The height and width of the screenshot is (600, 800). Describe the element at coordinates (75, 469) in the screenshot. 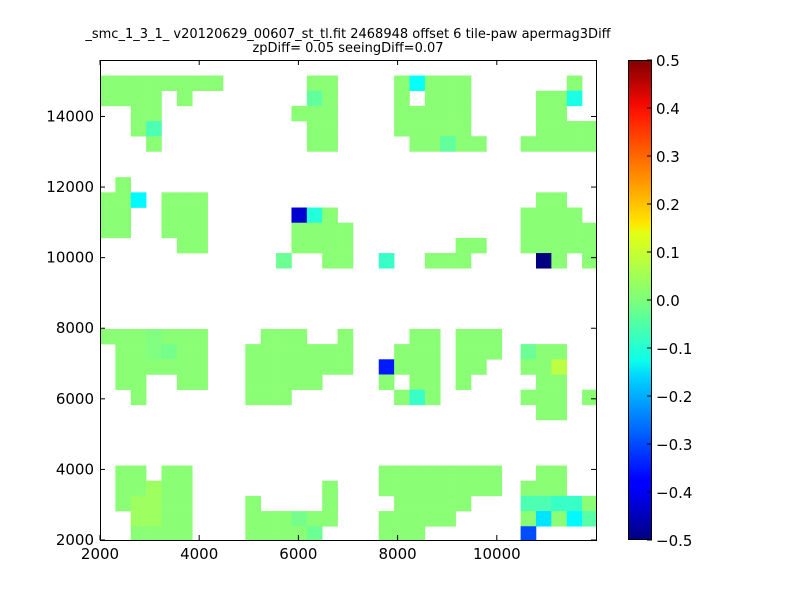

I see `y-tick-label: 4000` at that location.